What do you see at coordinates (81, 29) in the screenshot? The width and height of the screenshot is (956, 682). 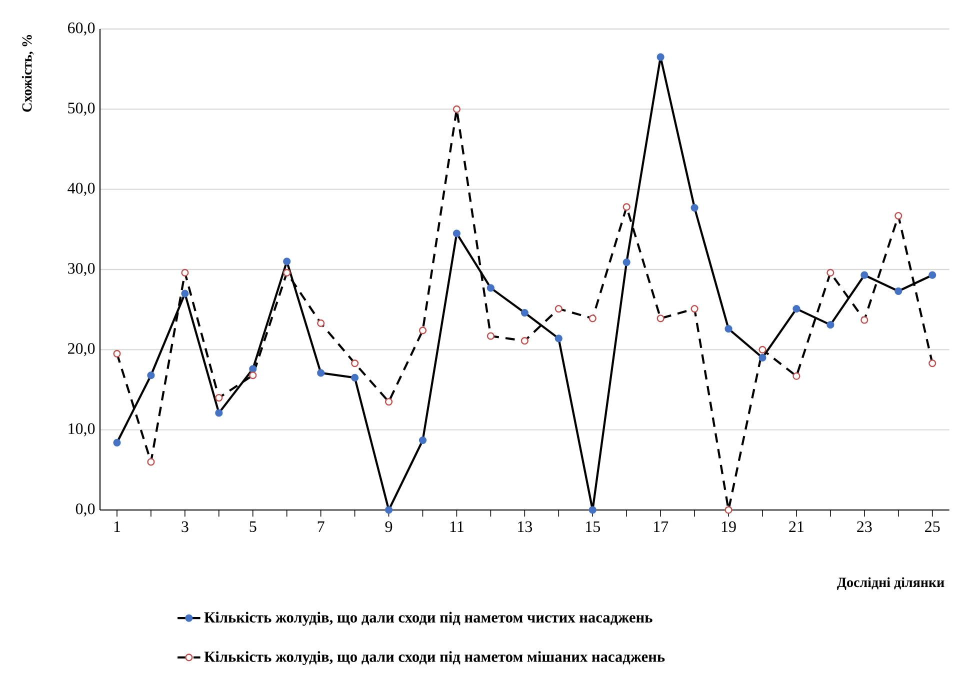 I see `y-tick-label: 60,0` at bounding box center [81, 29].